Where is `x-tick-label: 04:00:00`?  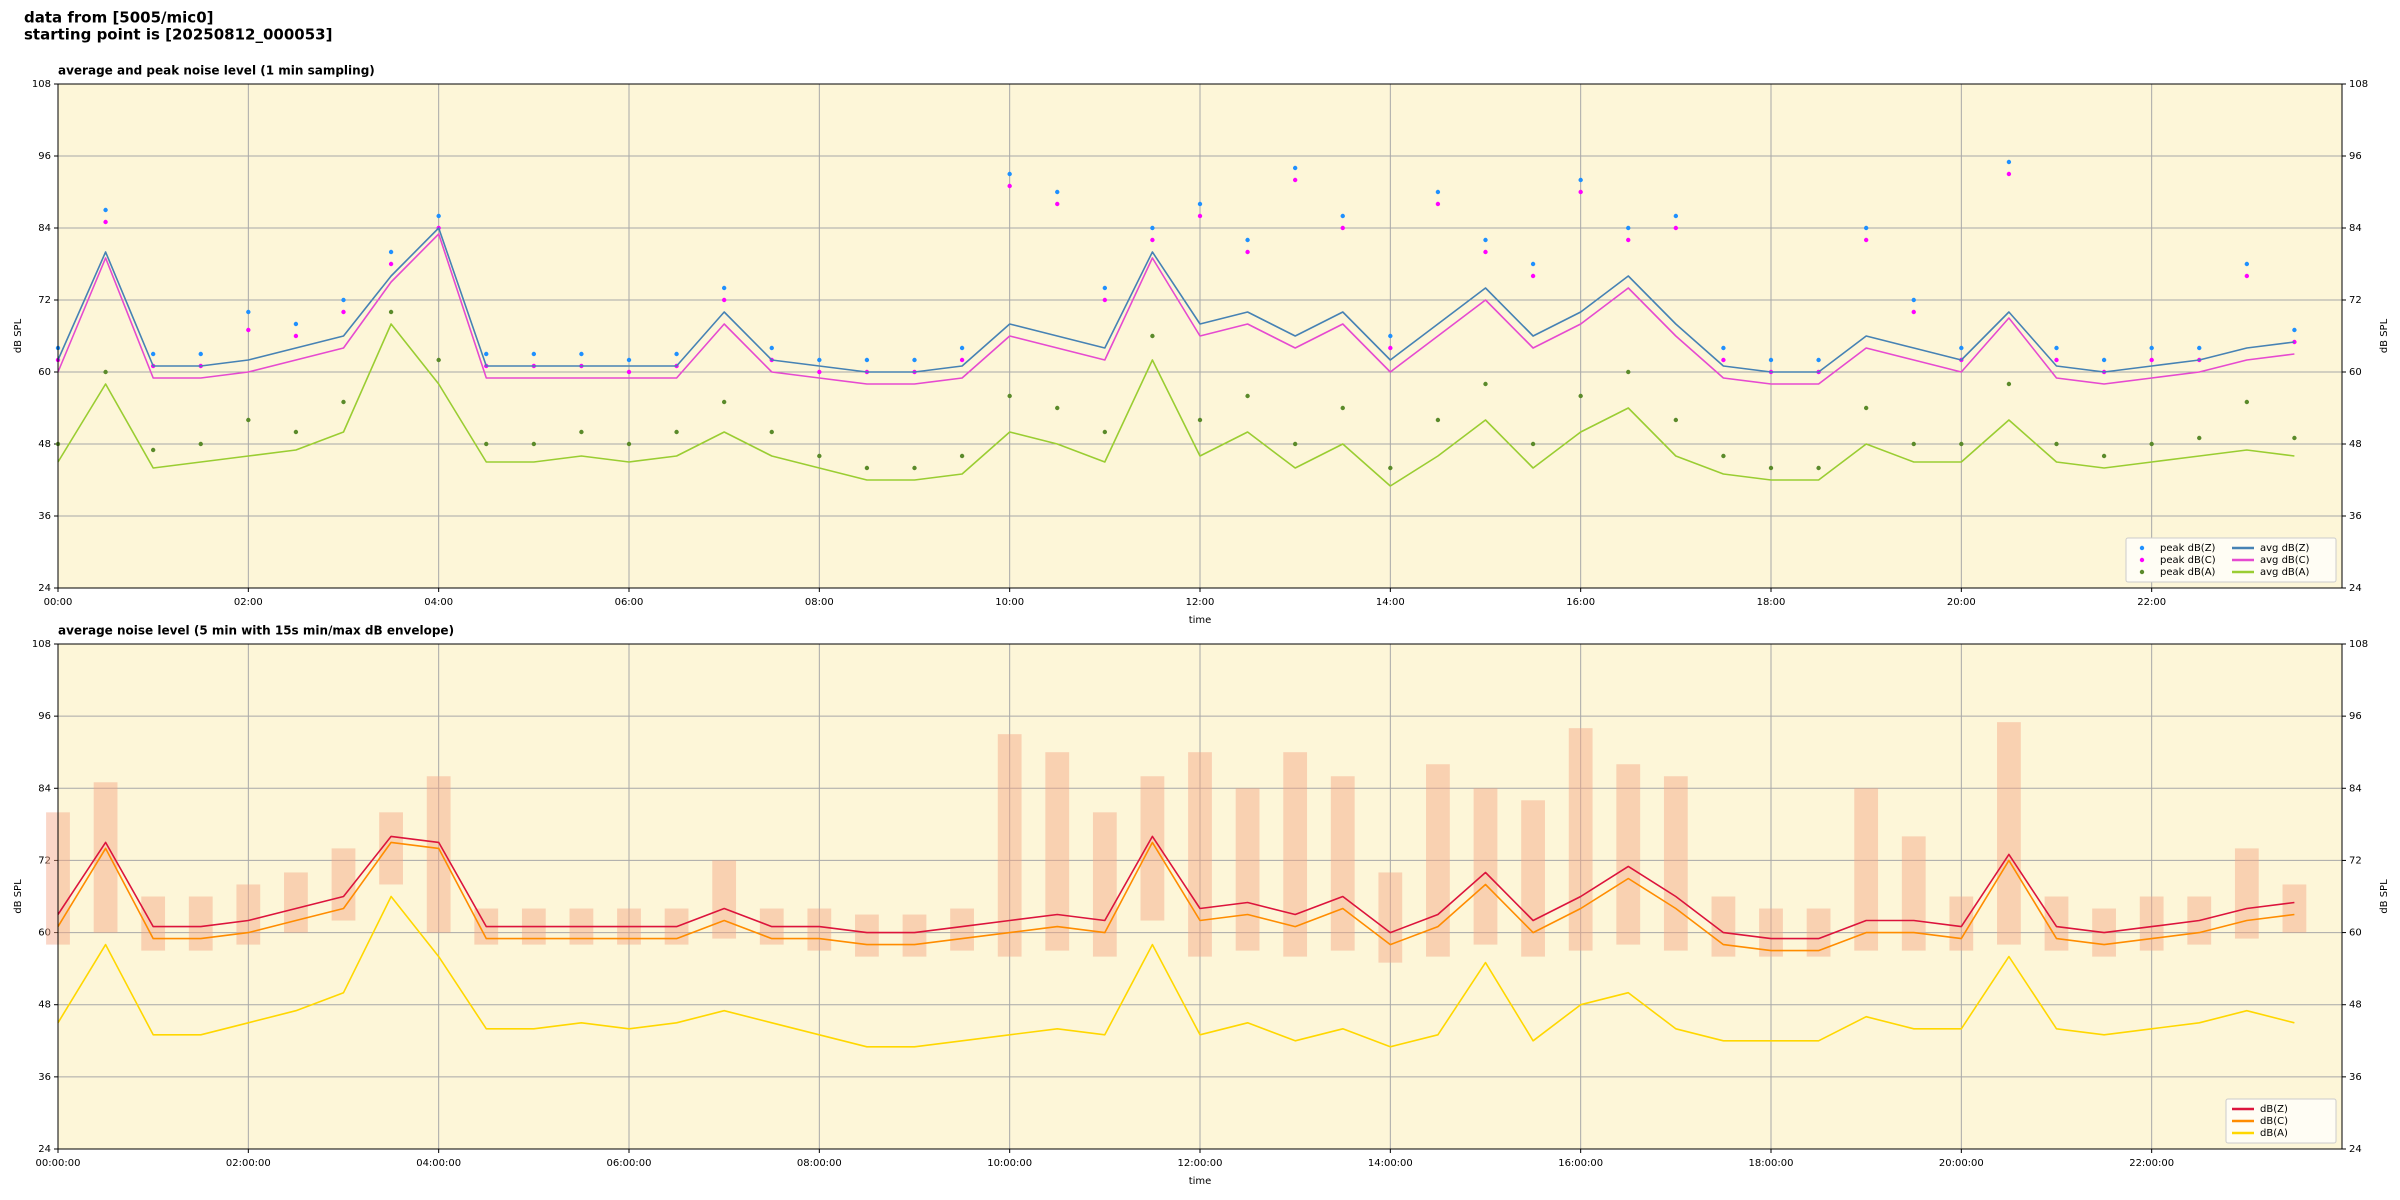
x-tick-label: 04:00:00 is located at coordinates (438, 1163).